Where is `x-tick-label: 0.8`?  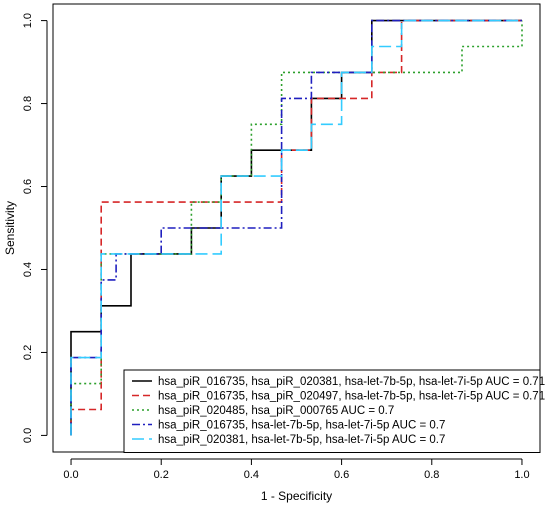 x-tick-label: 0.8 is located at coordinates (431, 475).